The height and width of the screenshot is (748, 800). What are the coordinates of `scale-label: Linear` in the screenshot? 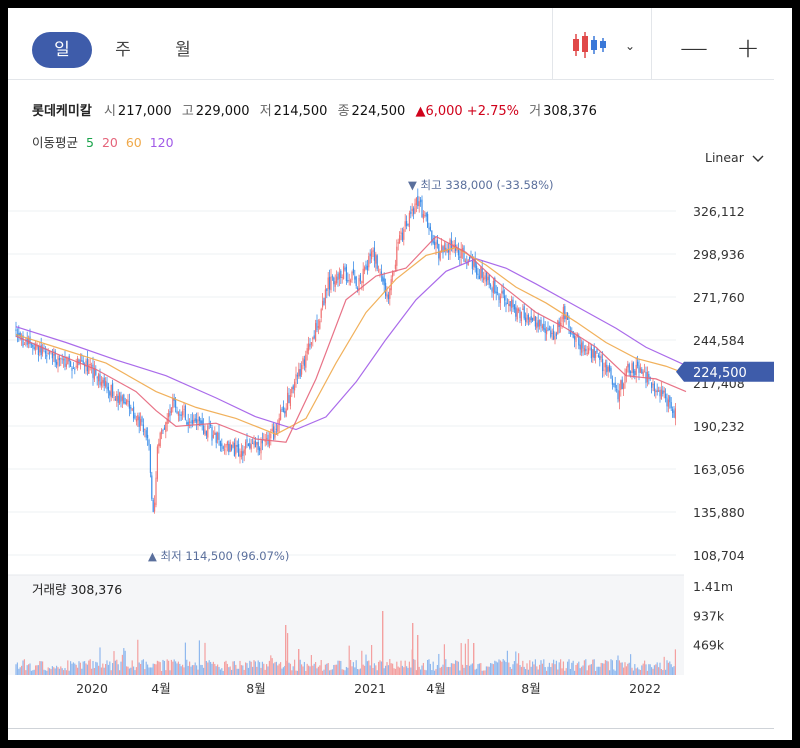 It's located at (724, 157).